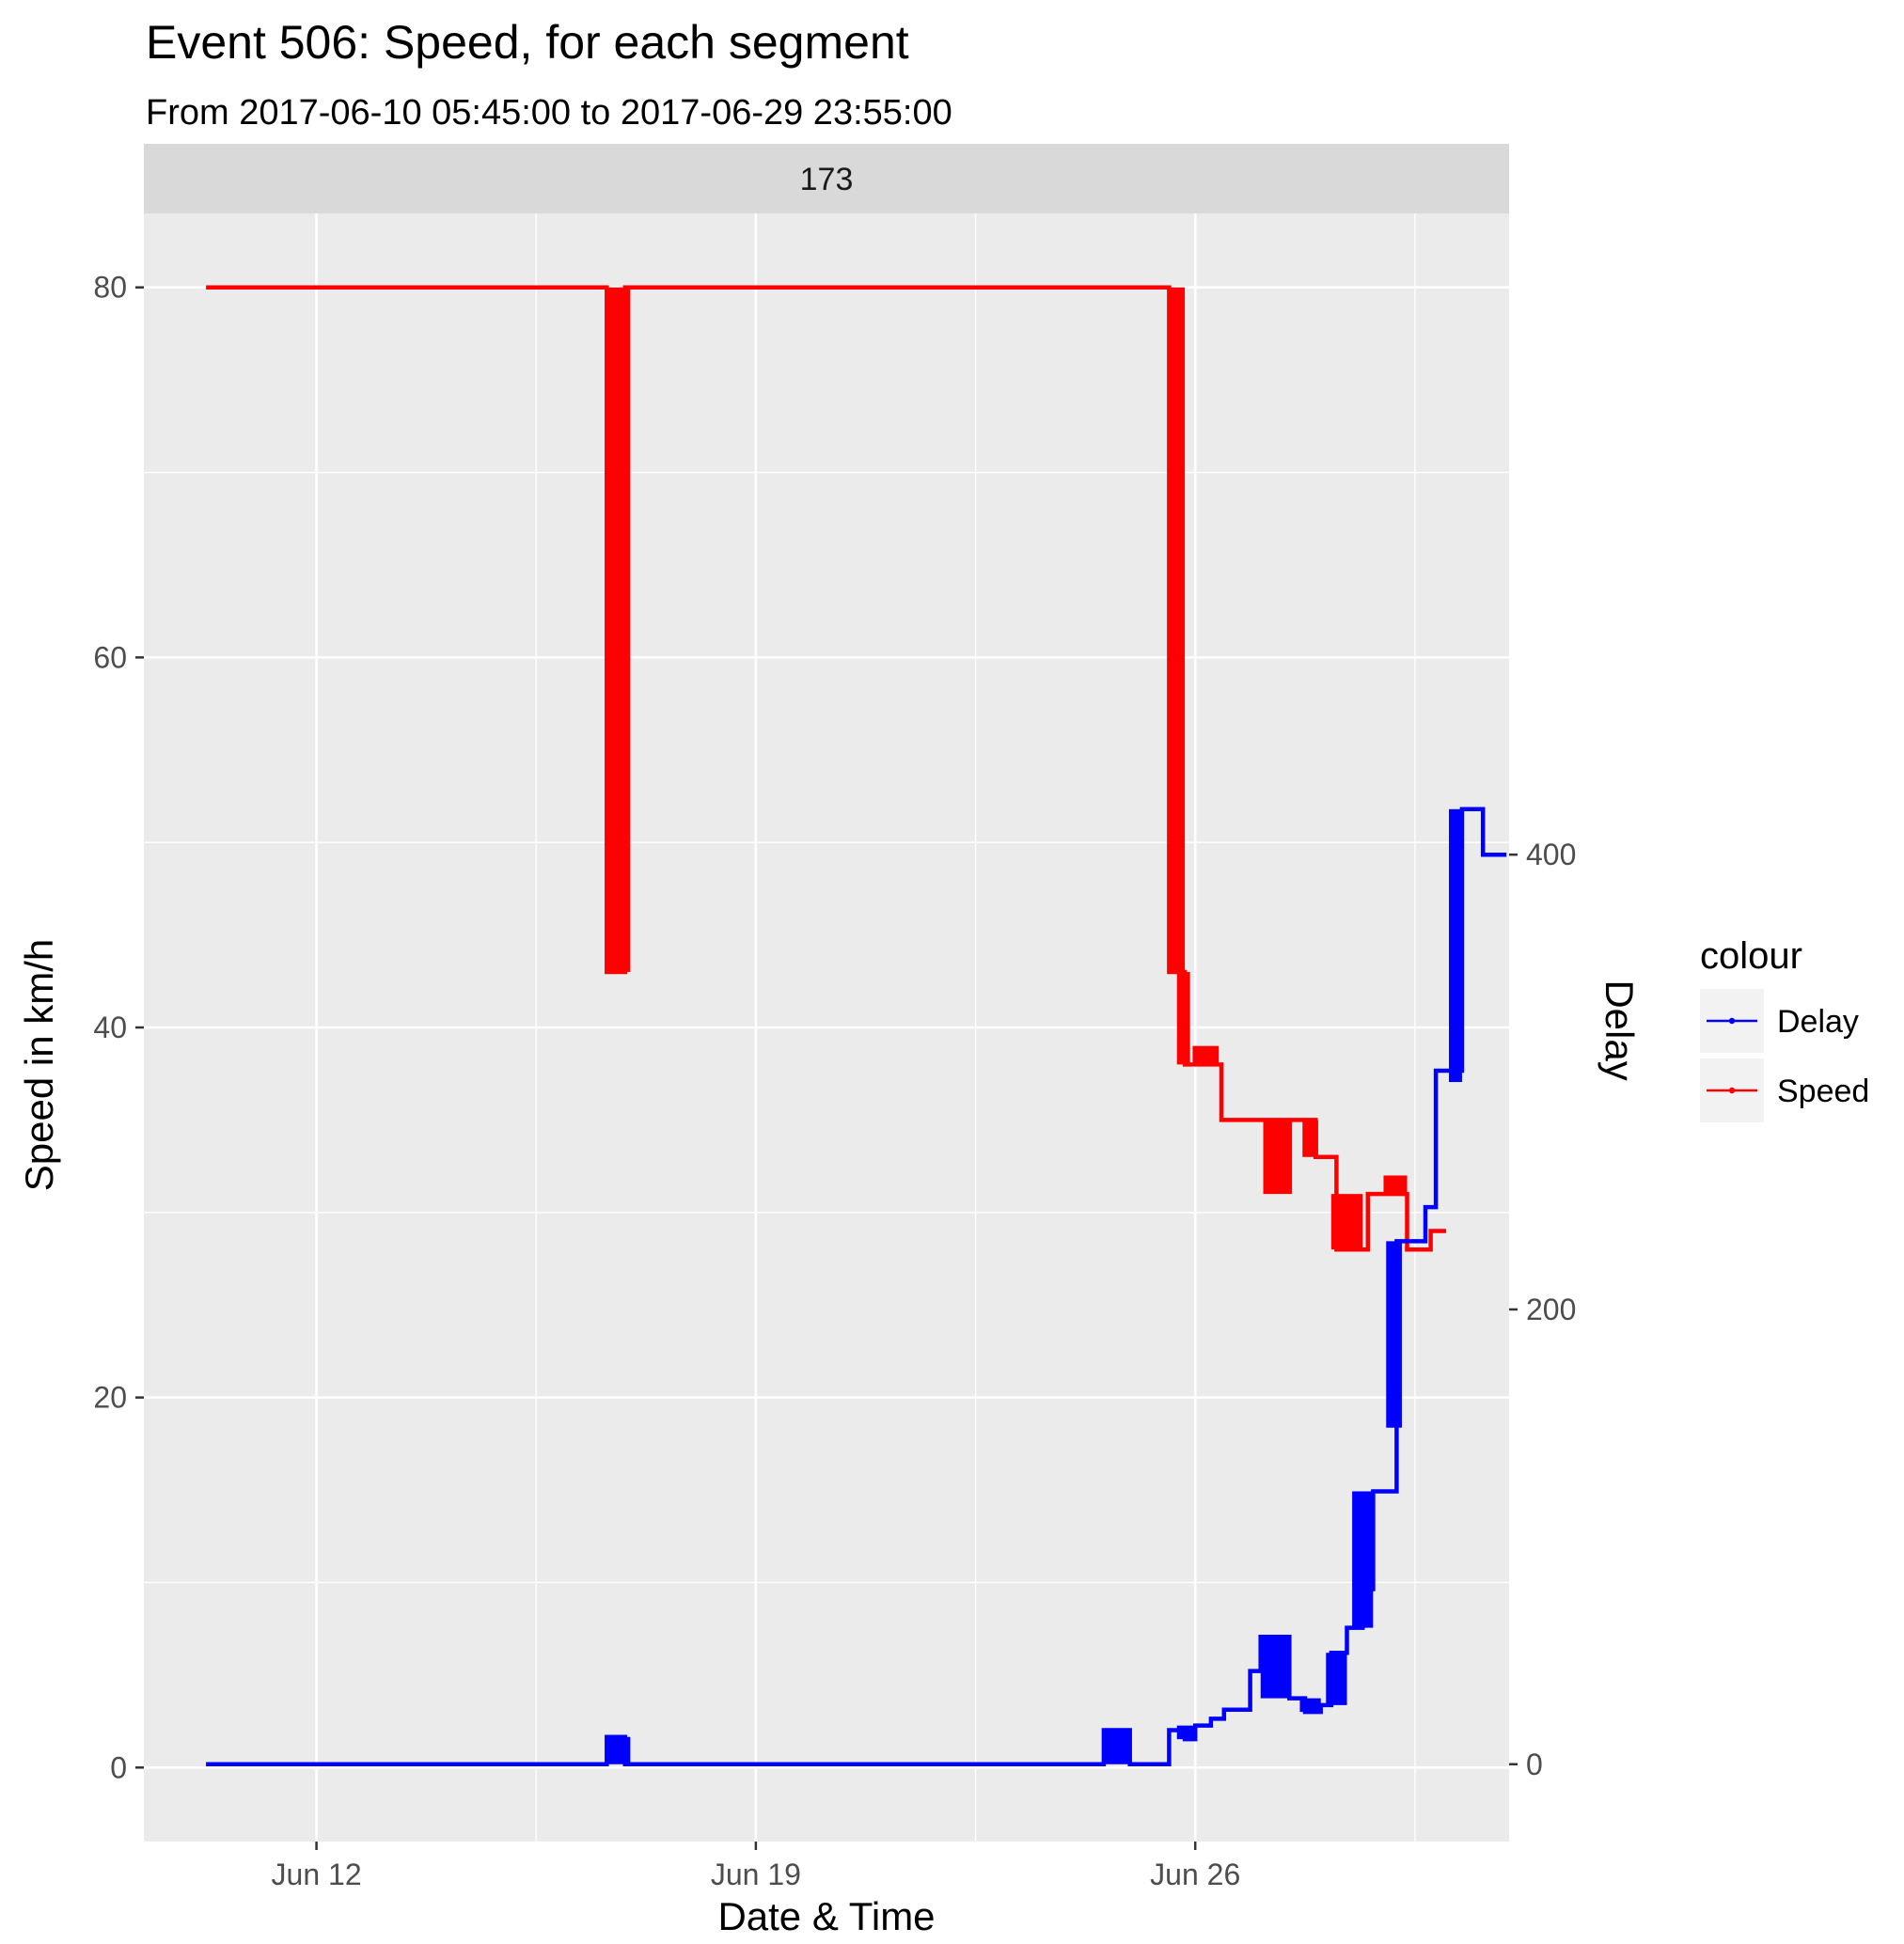 The height and width of the screenshot is (1944, 1904). Describe the element at coordinates (317, 1874) in the screenshot. I see `x-tick-label: Jun 12` at that location.